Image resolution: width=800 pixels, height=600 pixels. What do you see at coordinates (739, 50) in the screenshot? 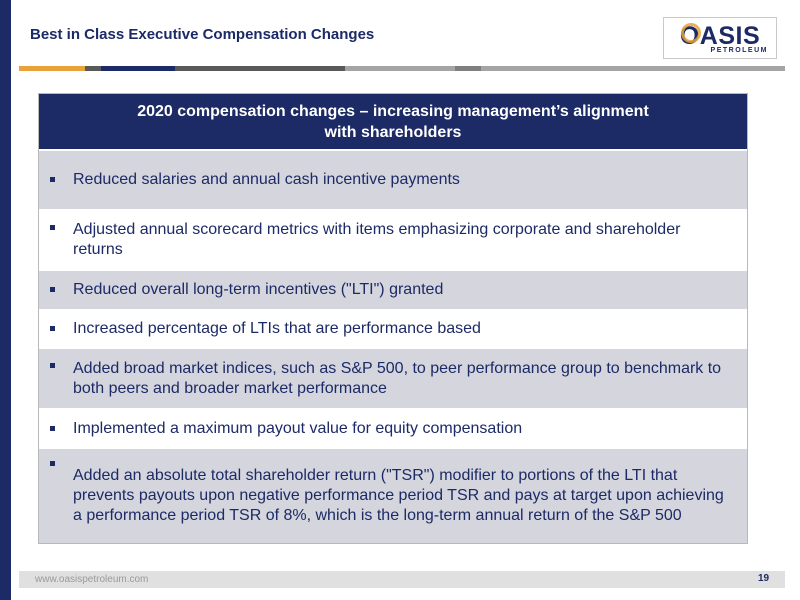
I see `logo-subword: PETROLEUM` at bounding box center [739, 50].